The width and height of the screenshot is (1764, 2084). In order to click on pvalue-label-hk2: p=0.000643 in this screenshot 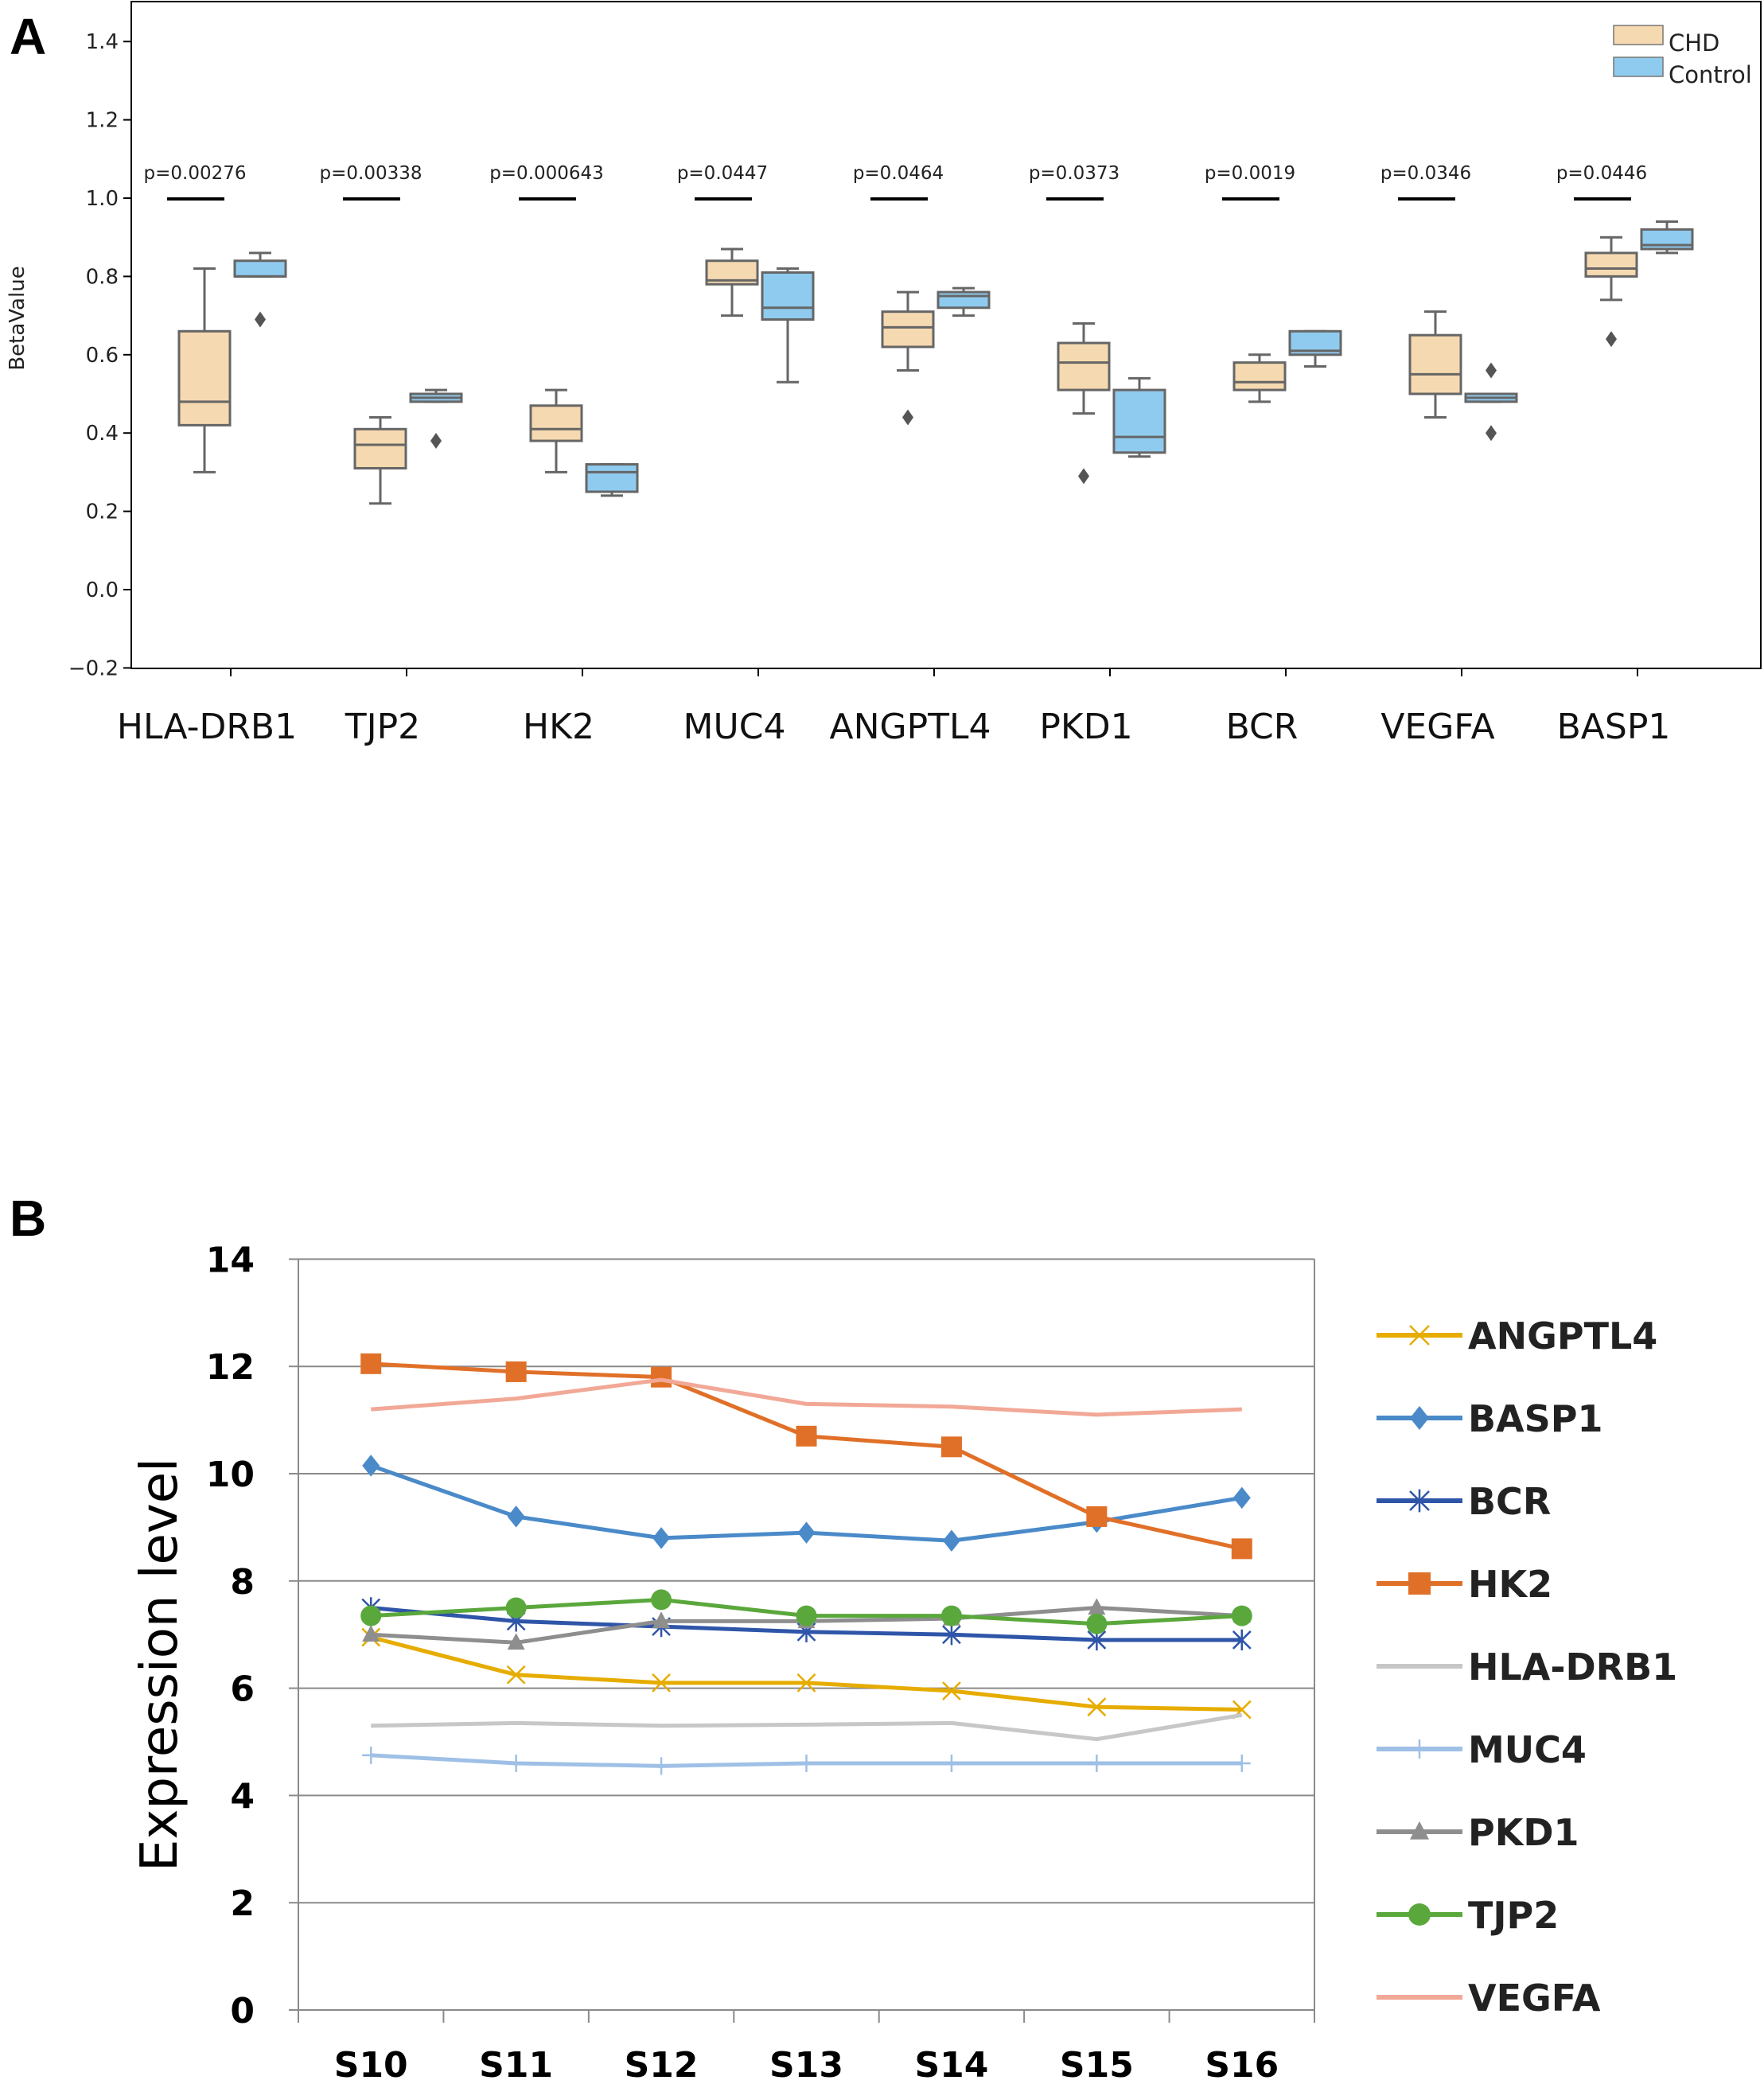, I will do `click(546, 173)`.